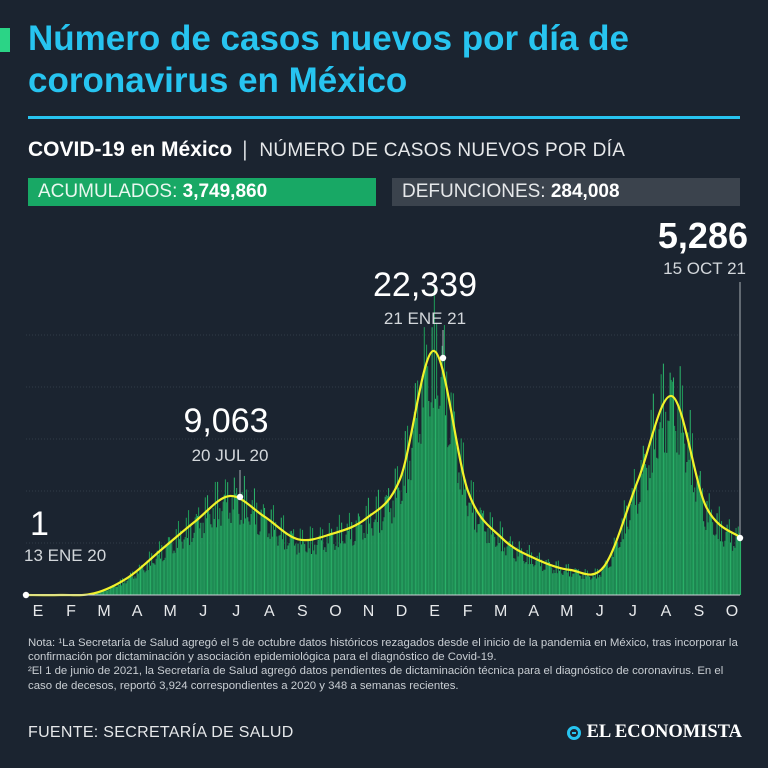 The width and height of the screenshot is (768, 768). Describe the element at coordinates (137, 611) in the screenshot. I see `x-tick-label: A` at that location.